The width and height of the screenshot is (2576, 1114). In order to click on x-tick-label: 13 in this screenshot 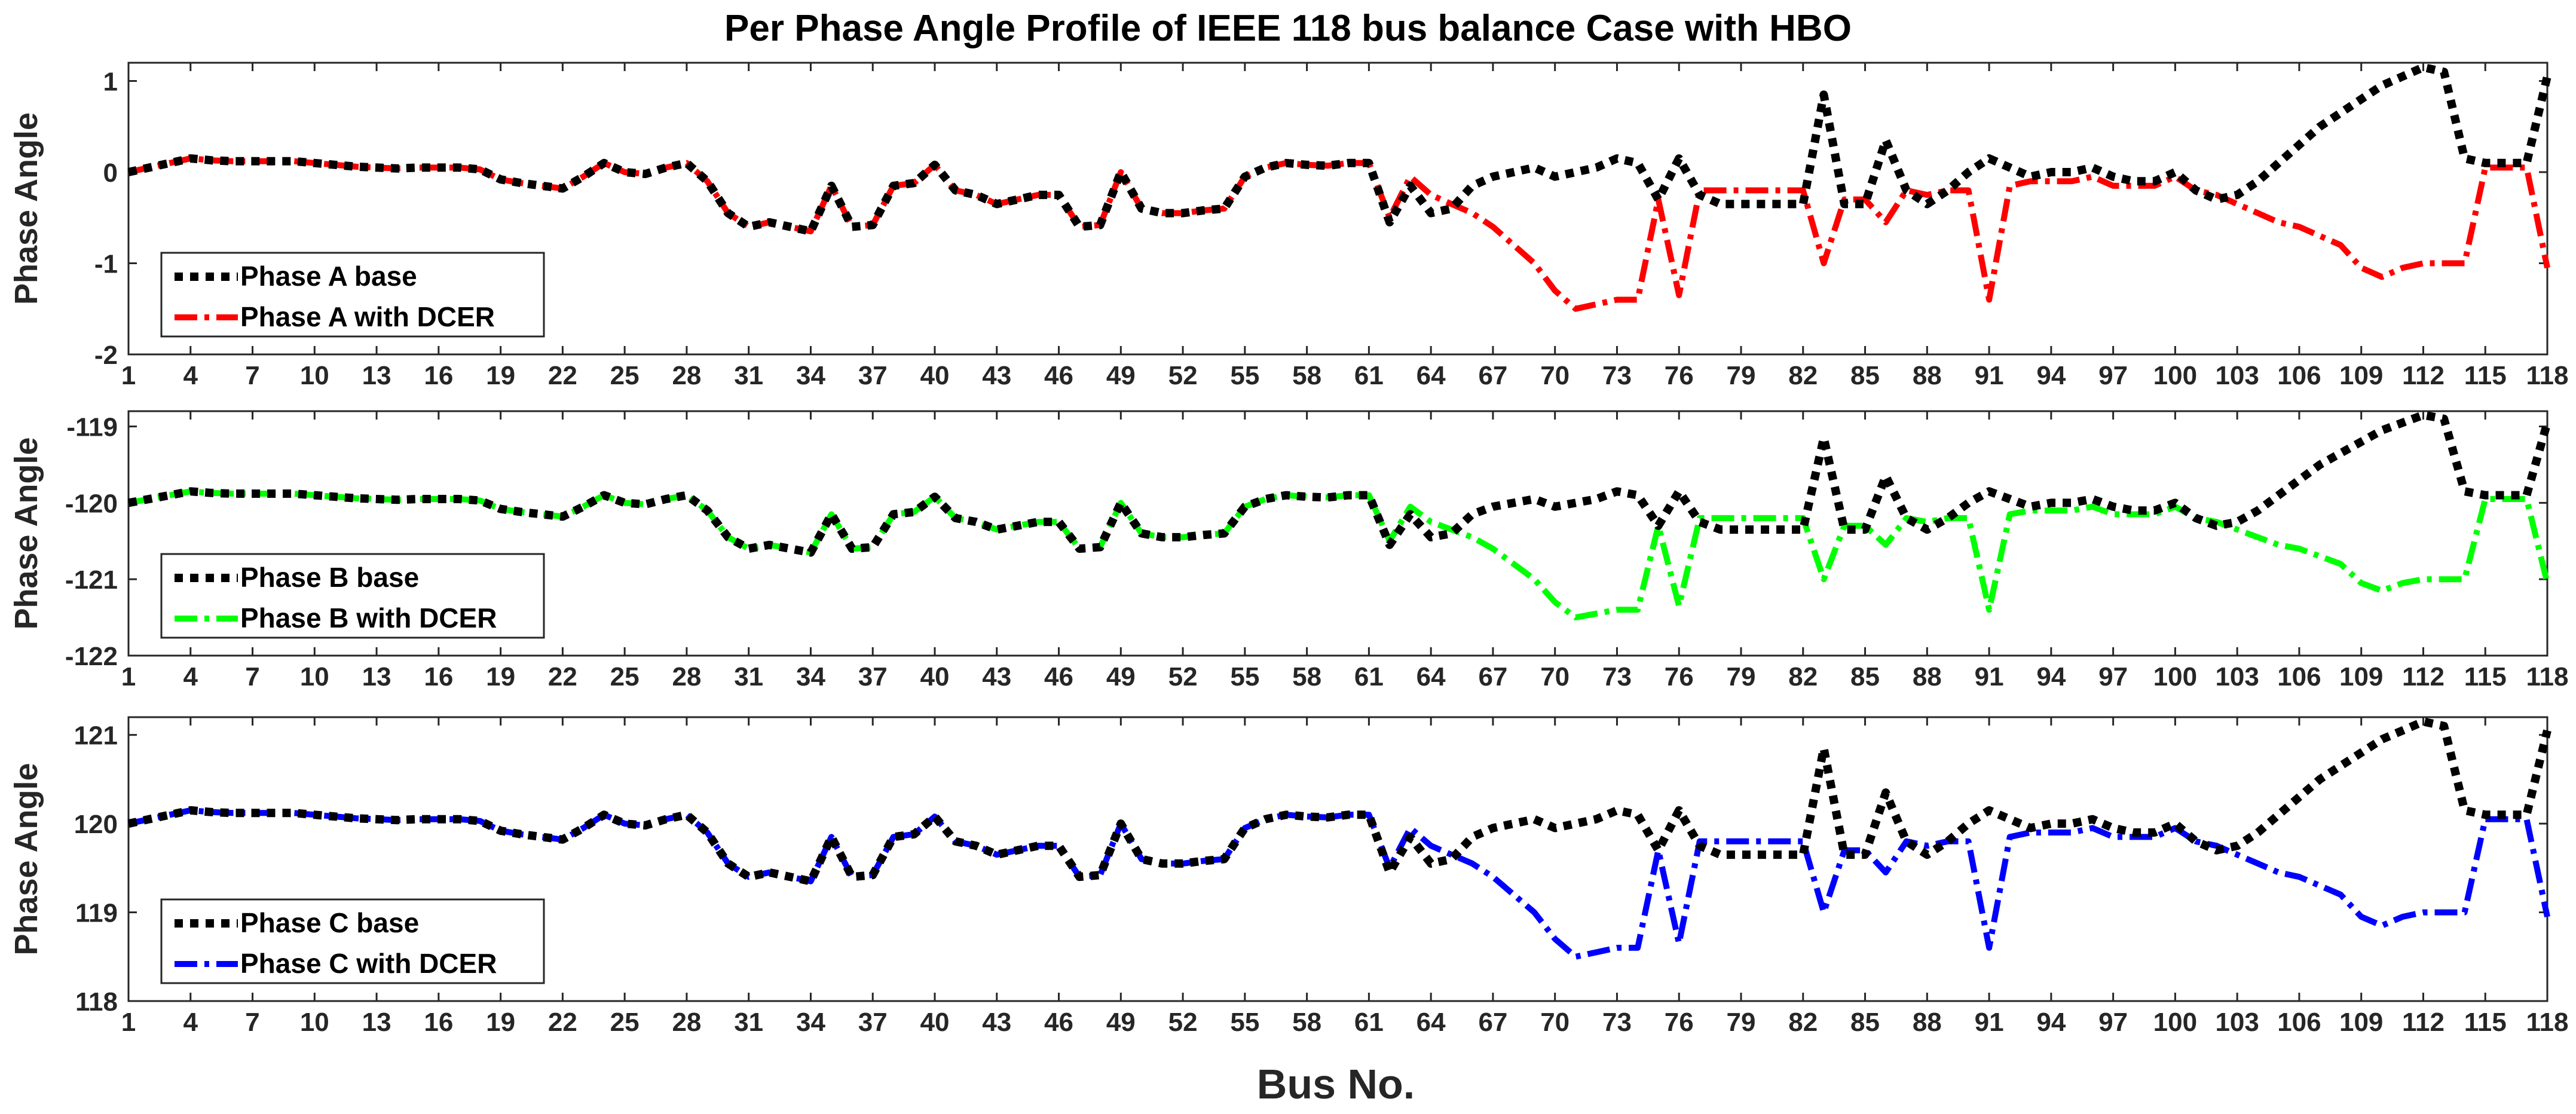, I will do `click(376, 1023)`.